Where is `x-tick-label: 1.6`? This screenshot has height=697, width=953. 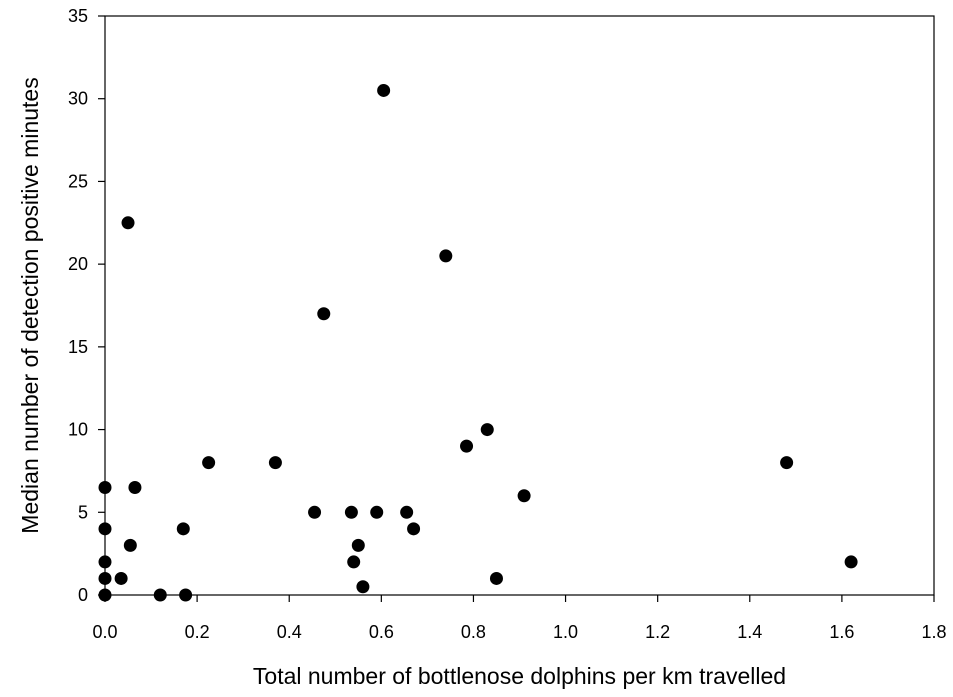
x-tick-label: 1.6 is located at coordinates (841, 632).